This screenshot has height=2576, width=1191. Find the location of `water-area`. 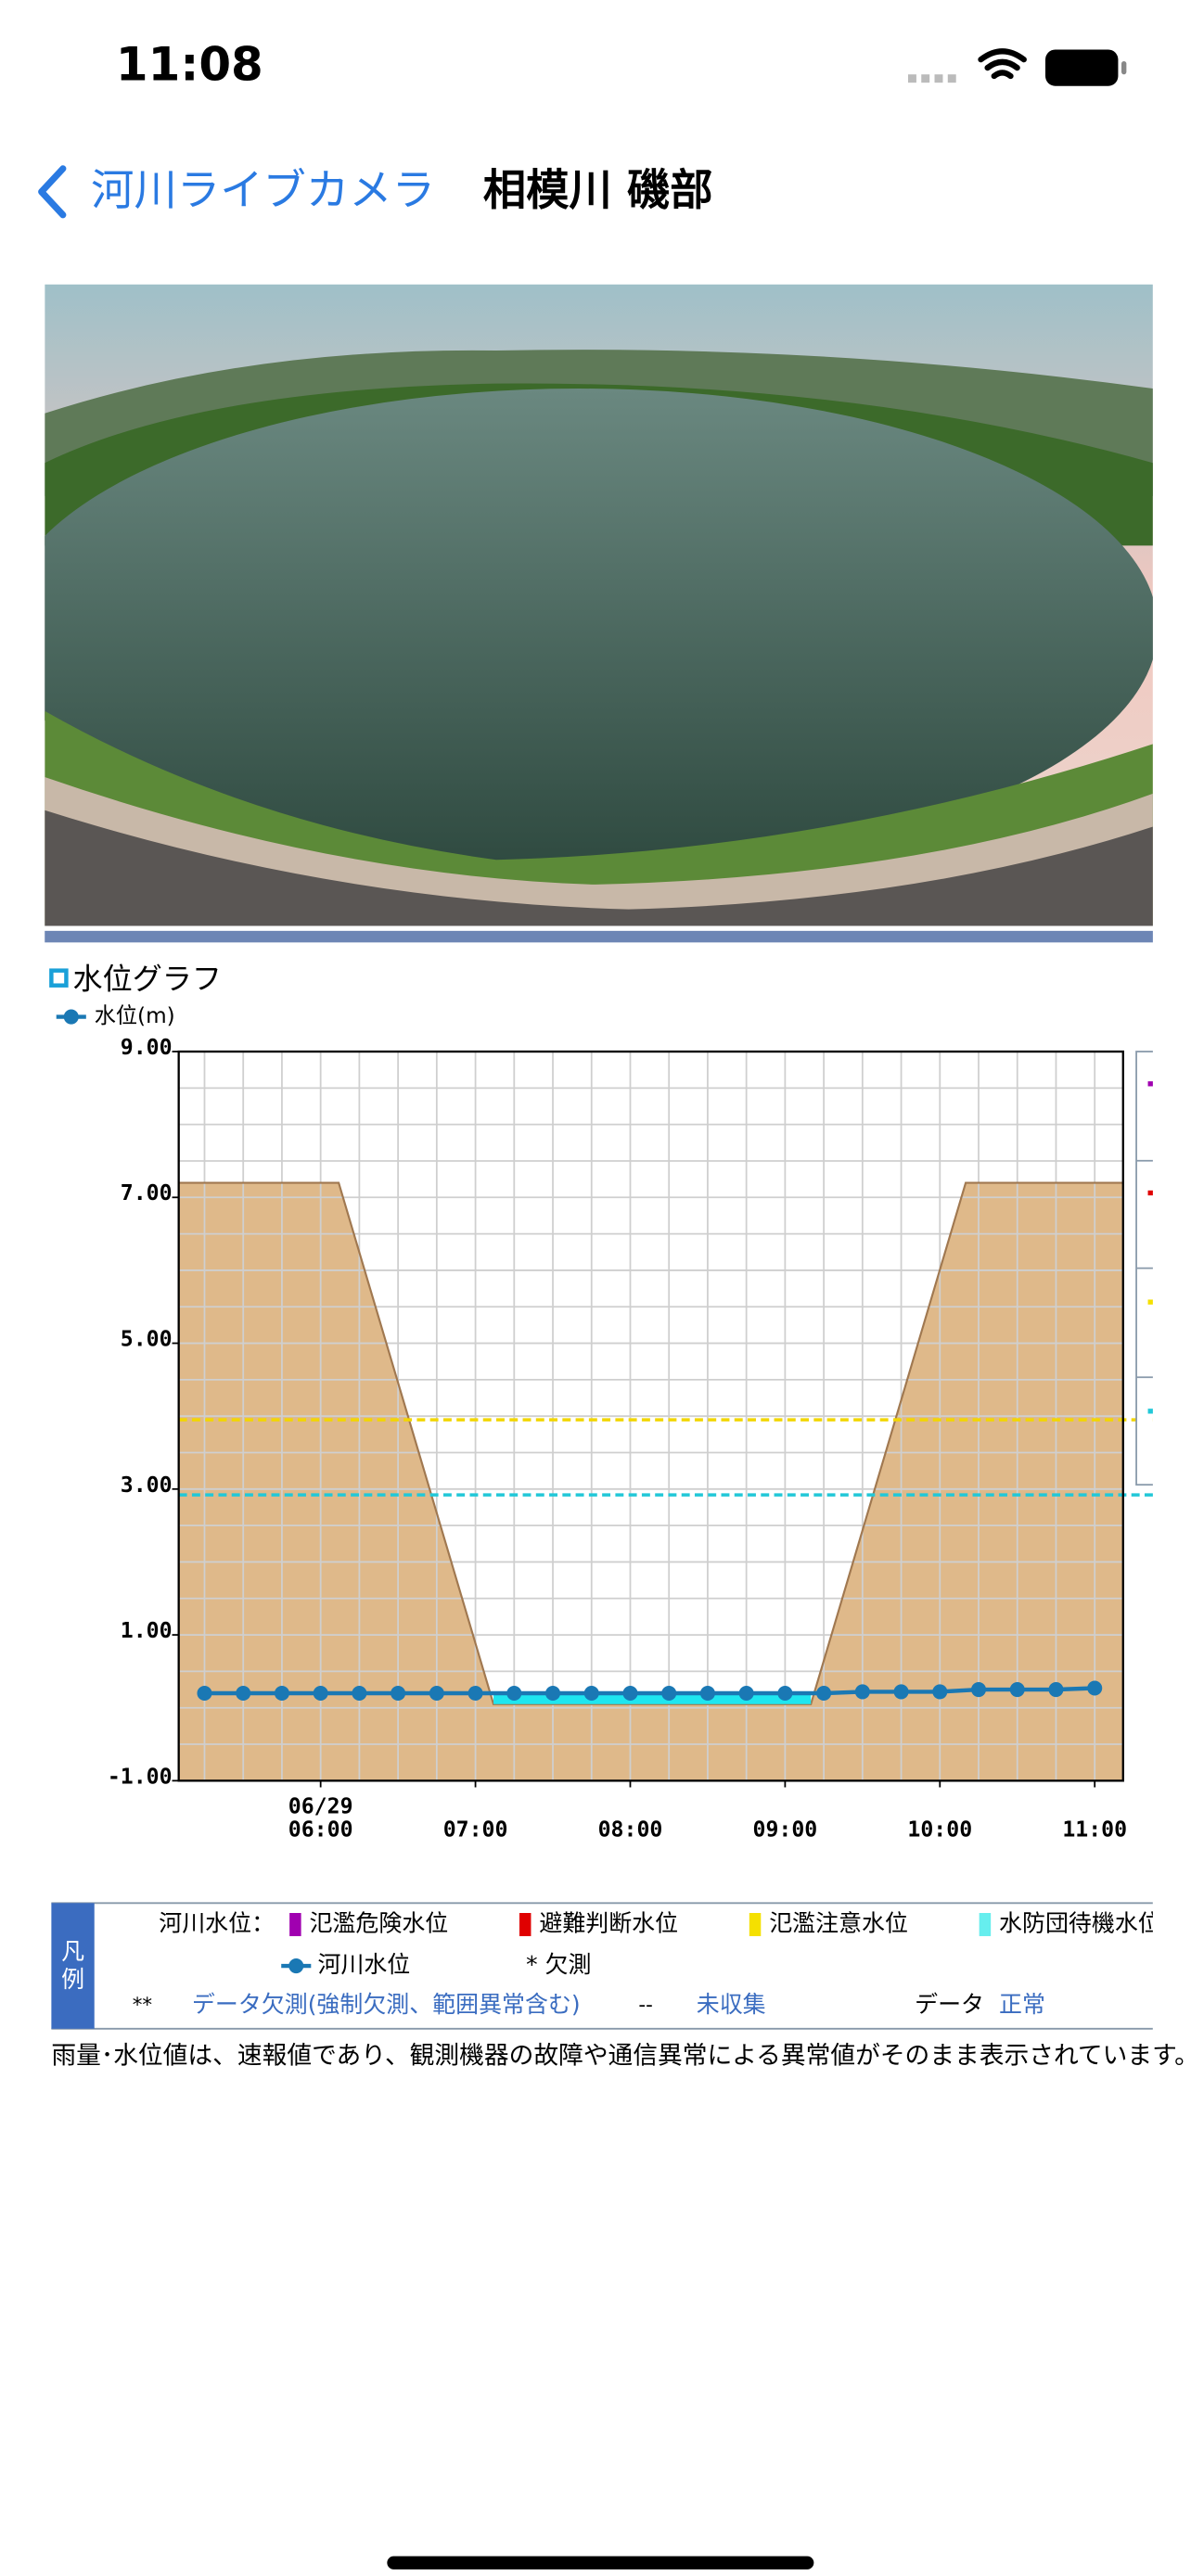

water-area is located at coordinates (652, 1698).